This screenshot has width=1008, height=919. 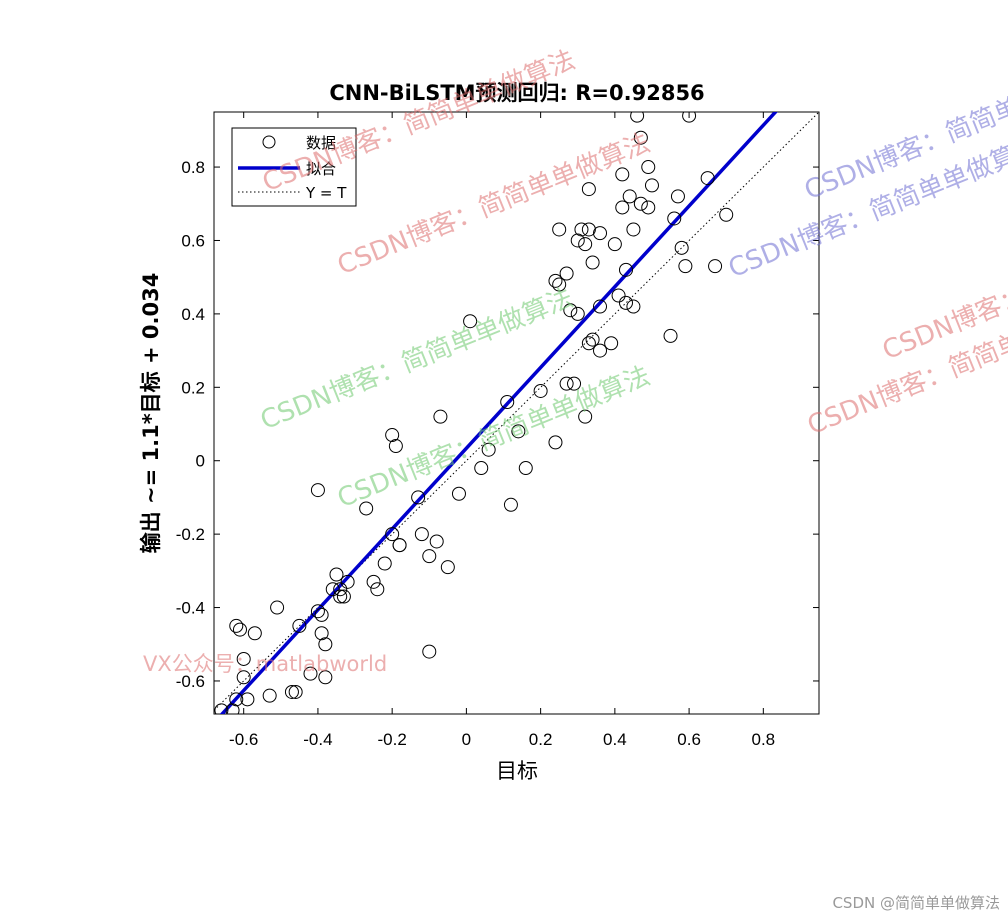 I want to click on footer-credit: CSDN @简简单单做算法, so click(x=916, y=903).